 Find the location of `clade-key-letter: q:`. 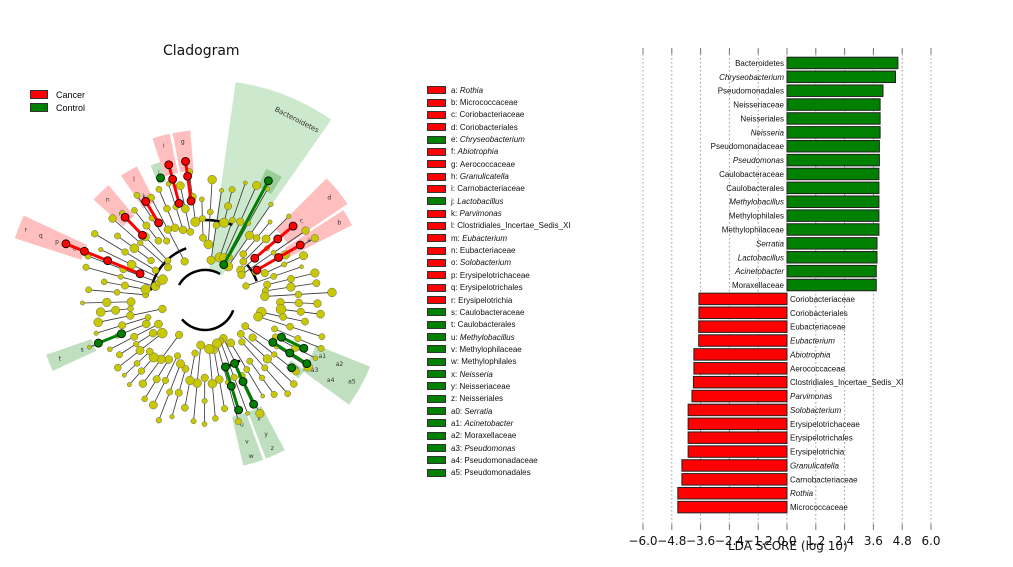

clade-key-letter: q: is located at coordinates (455, 288).